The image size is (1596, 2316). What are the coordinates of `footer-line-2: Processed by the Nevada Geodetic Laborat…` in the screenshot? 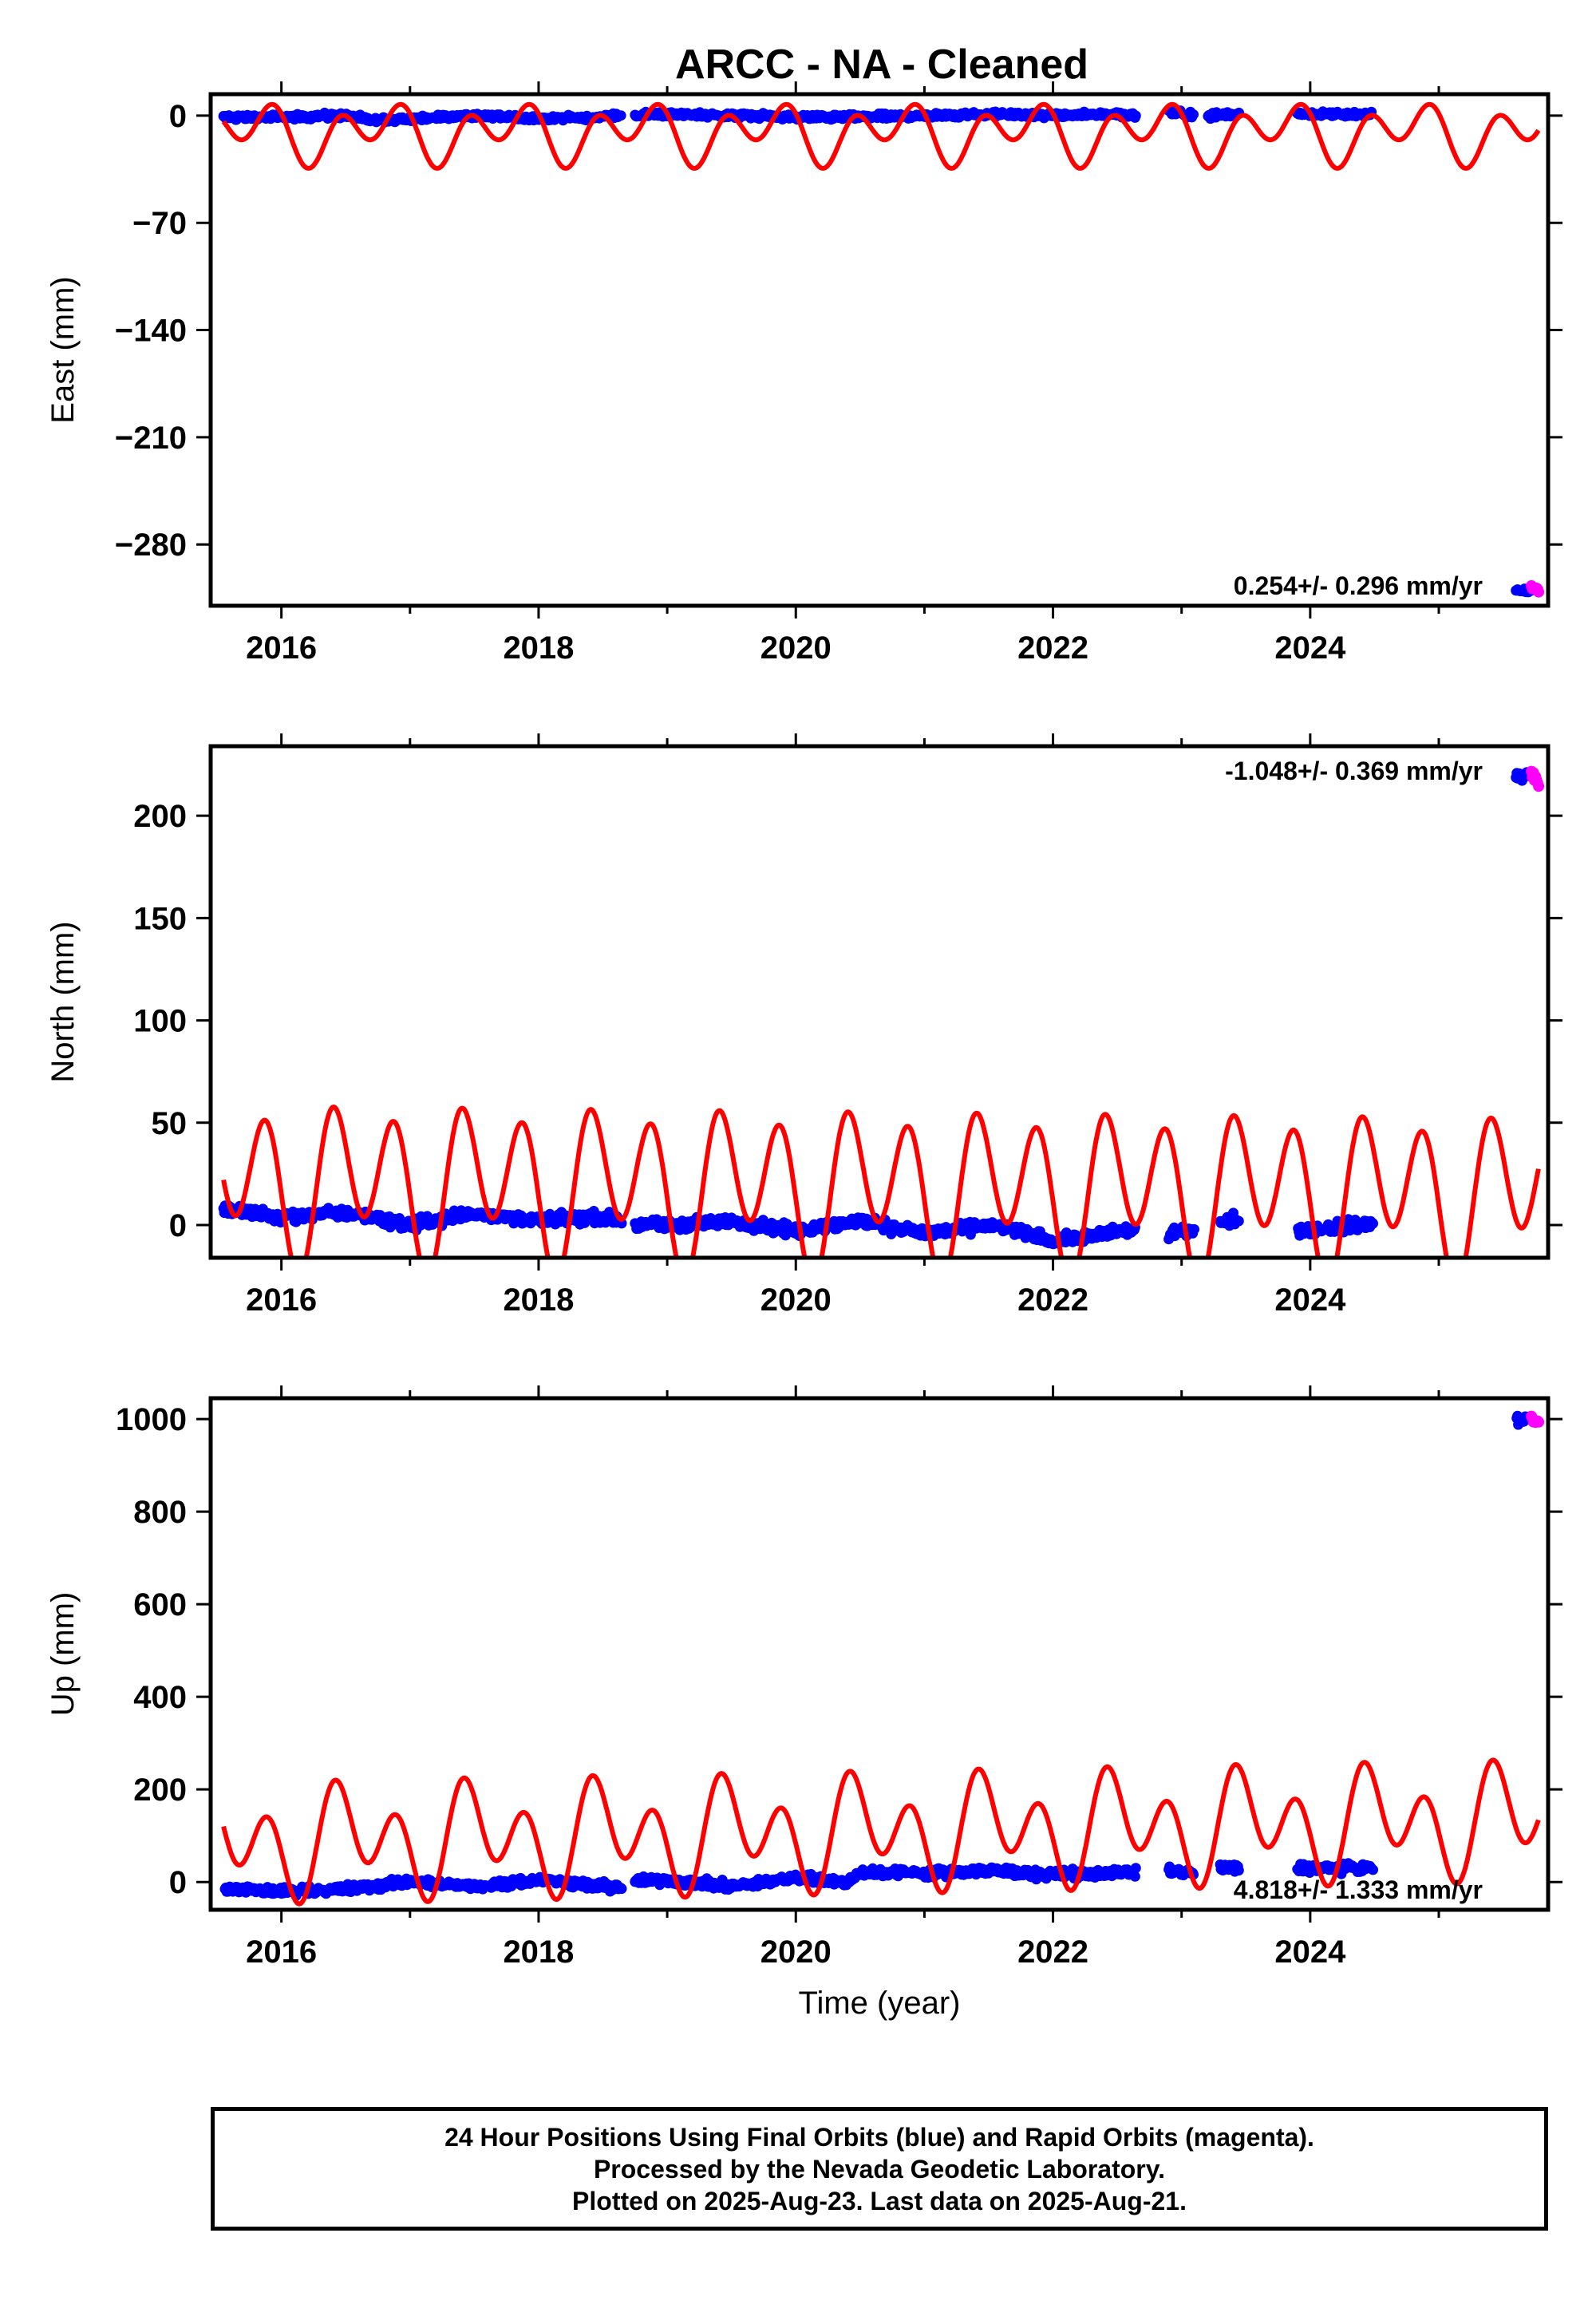 It's located at (879, 2169).